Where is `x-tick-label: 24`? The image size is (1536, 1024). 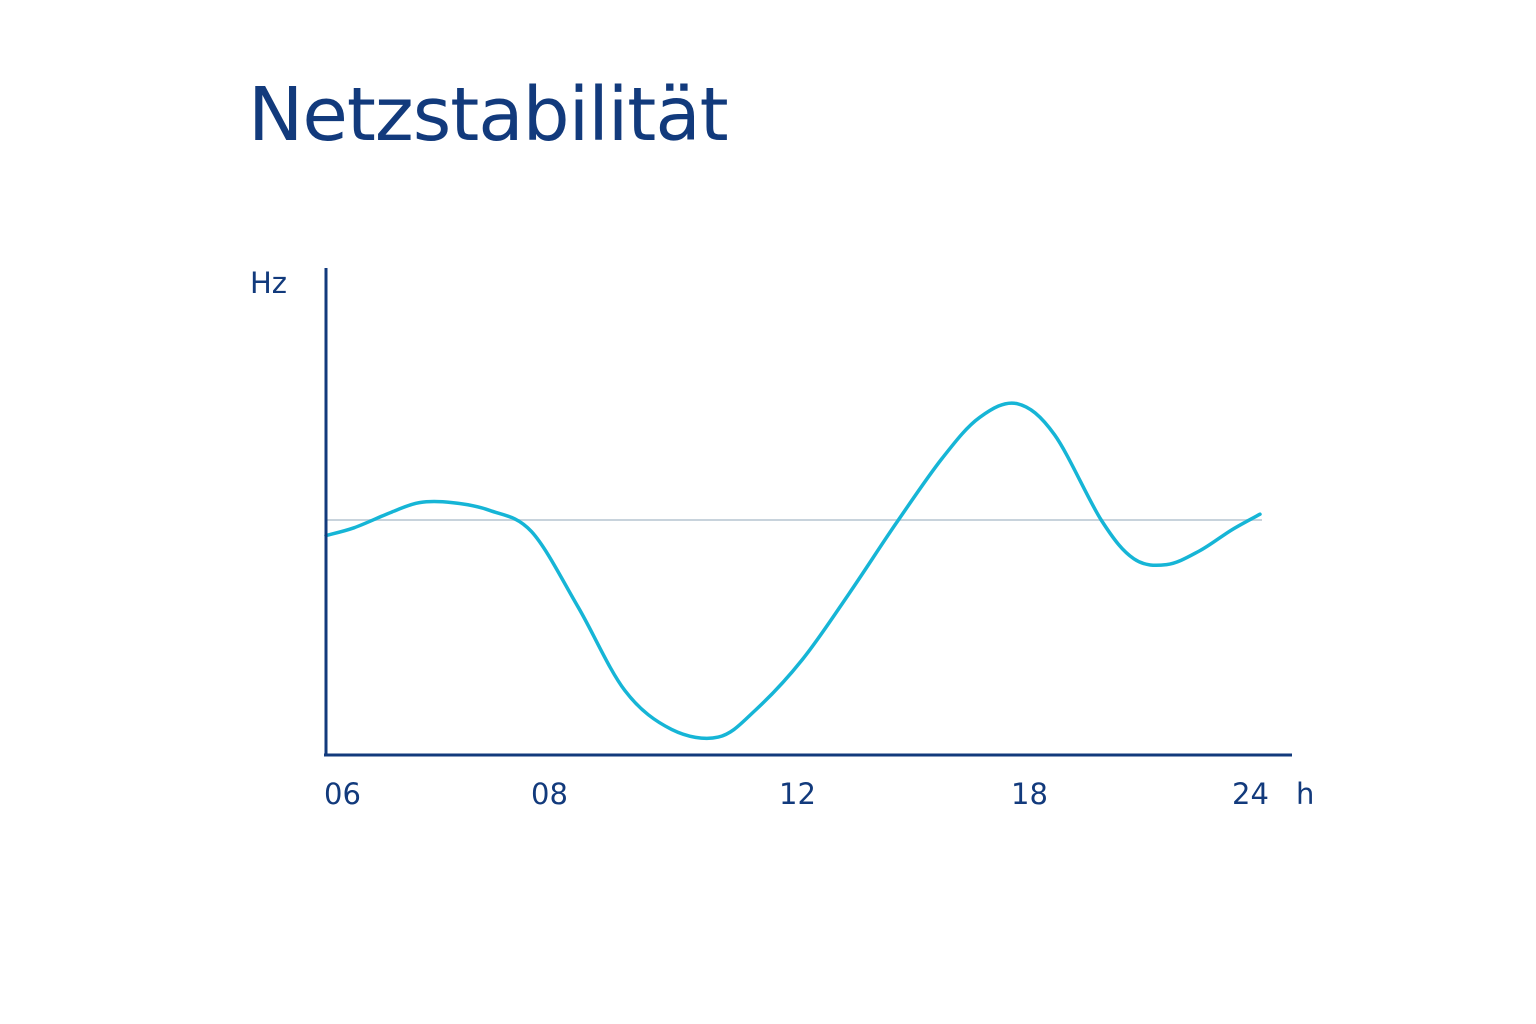 x-tick-label: 24 is located at coordinates (1250, 794).